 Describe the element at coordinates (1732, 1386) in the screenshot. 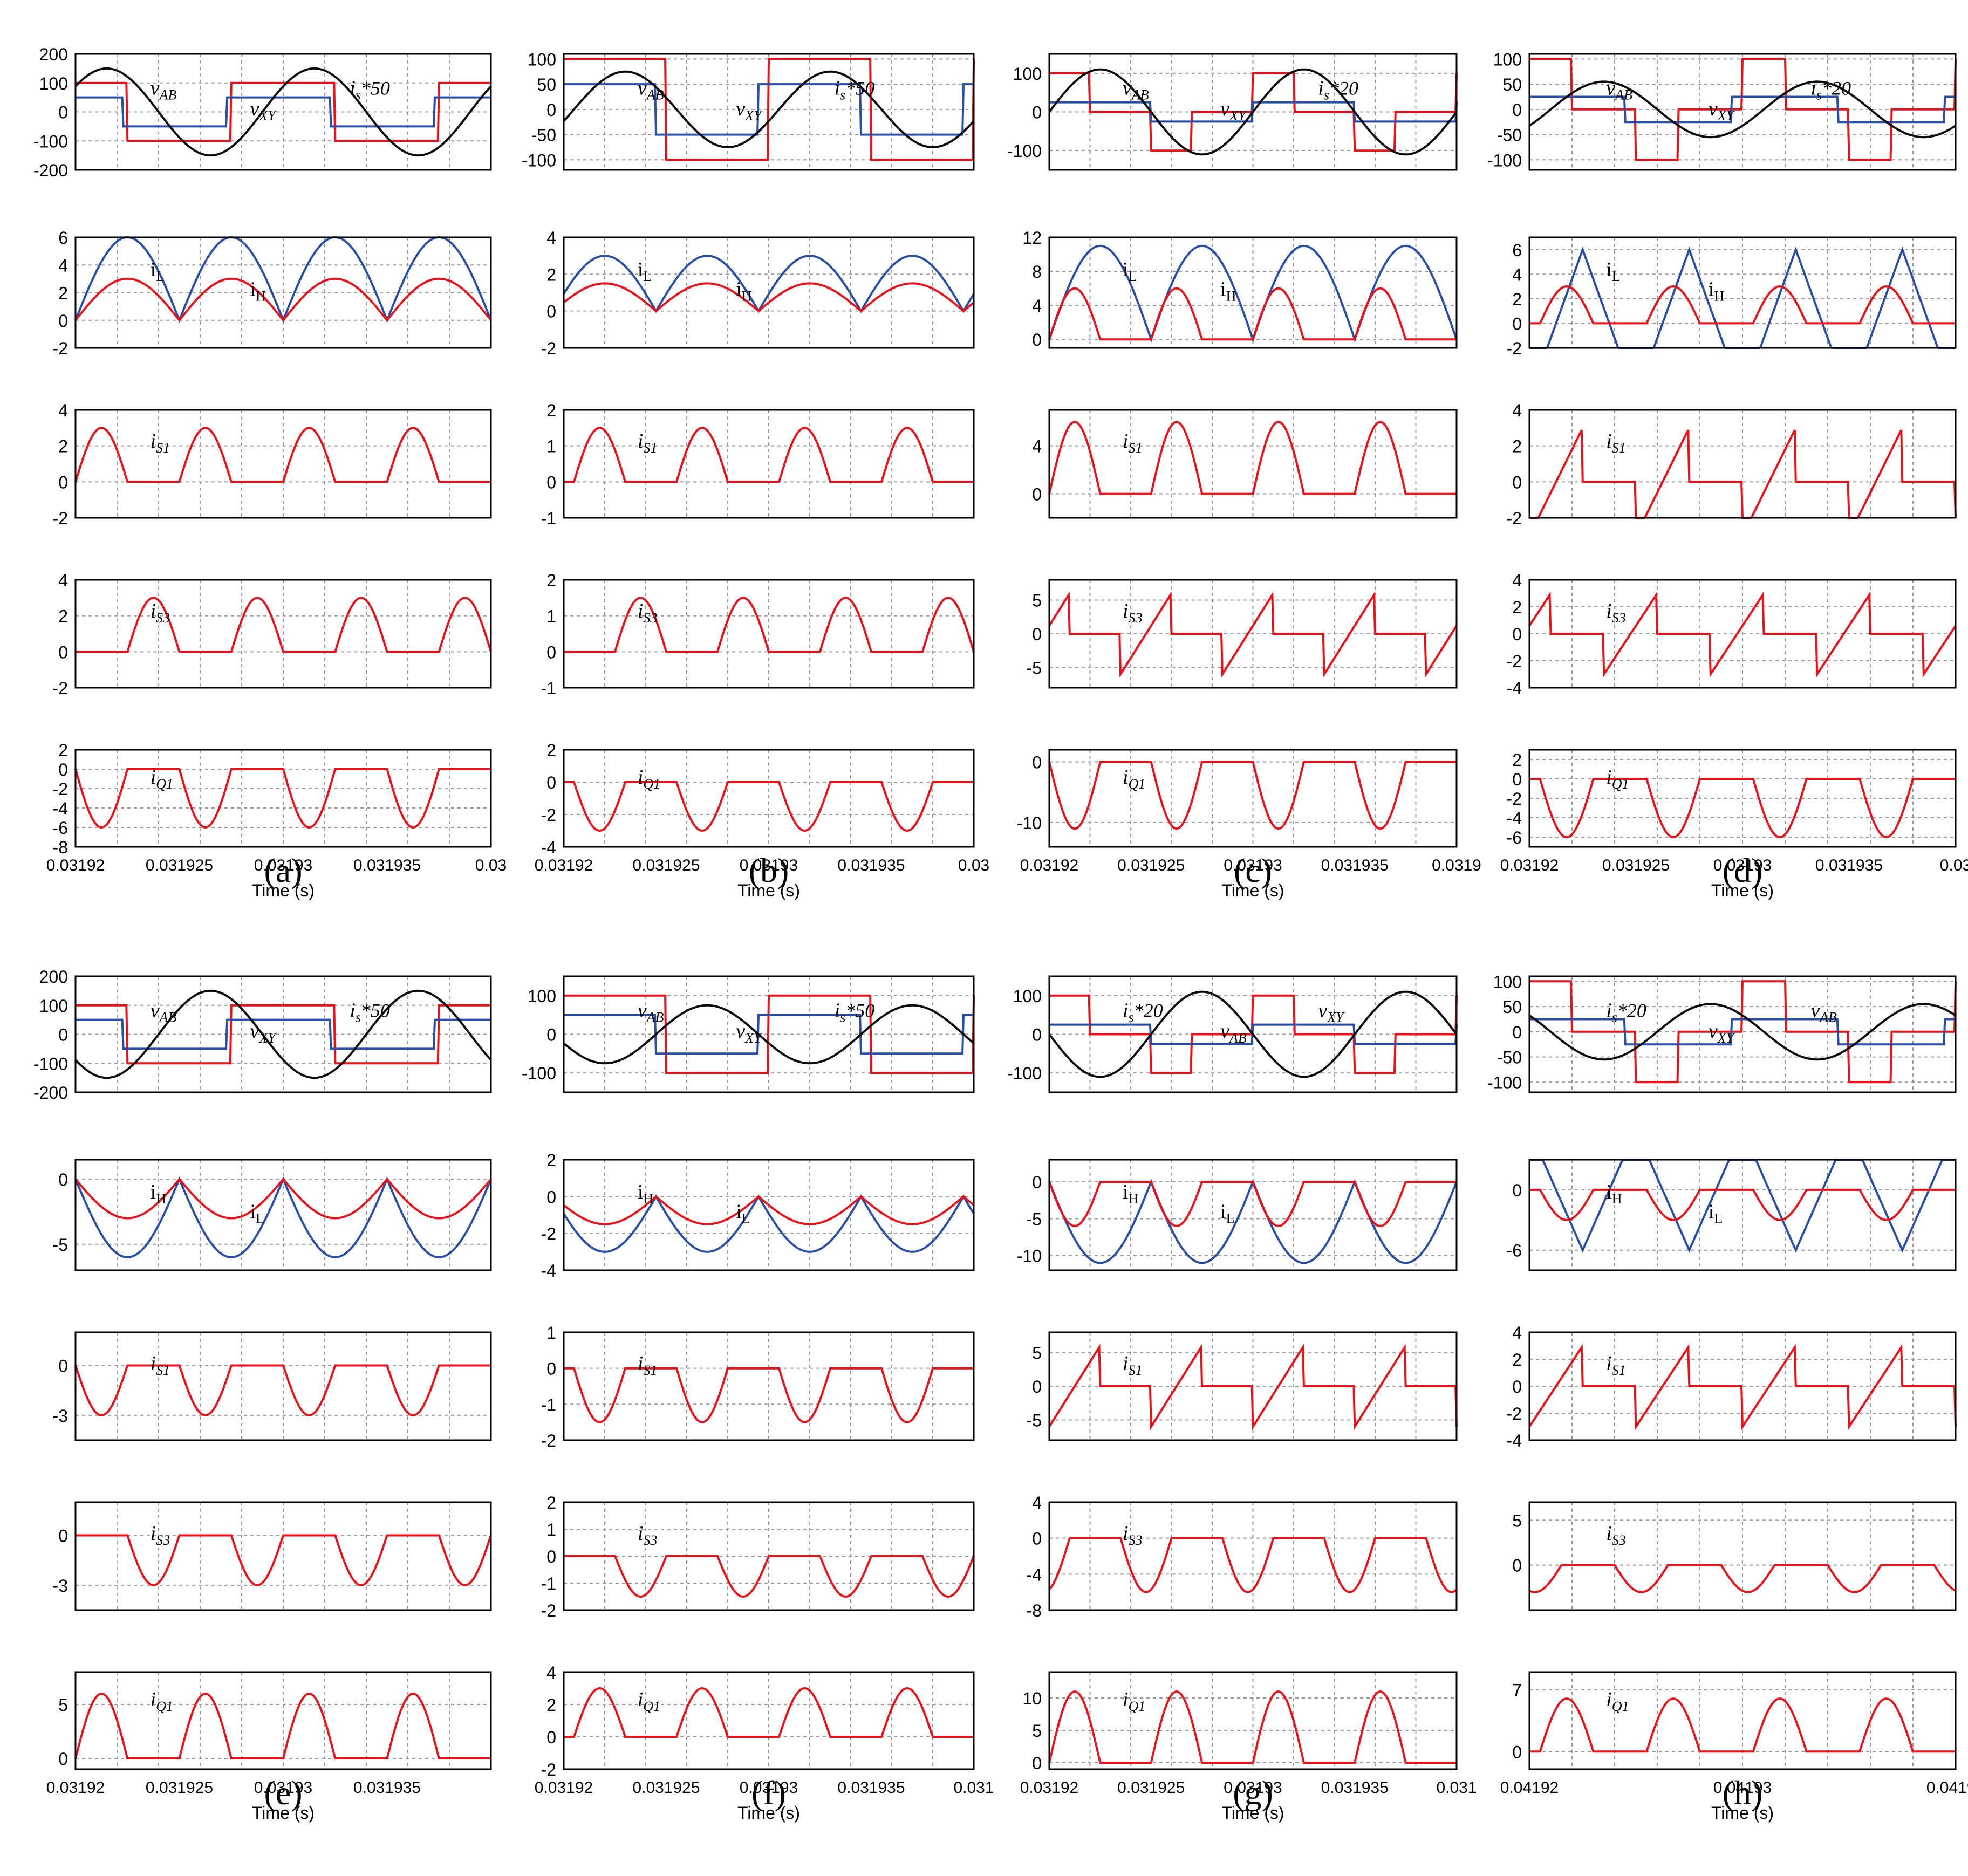

I see `subplot-3: 4 2 0 -2 -4 iS1` at that location.